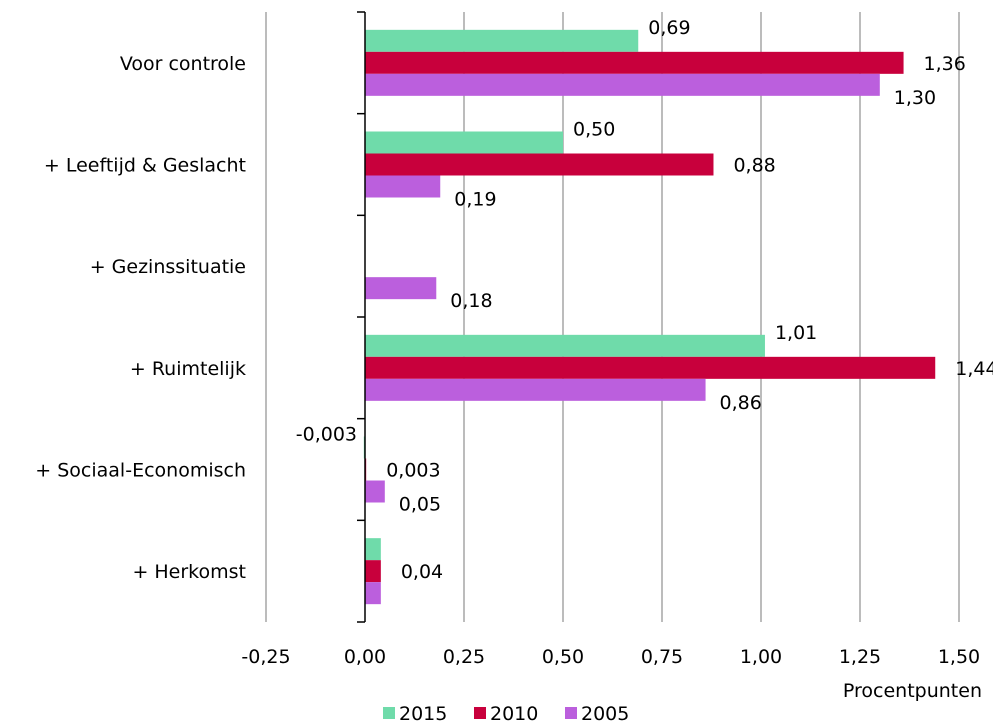 This screenshot has height=724, width=993. What do you see at coordinates (420, 505) in the screenshot?
I see `data-label: 0,05` at bounding box center [420, 505].